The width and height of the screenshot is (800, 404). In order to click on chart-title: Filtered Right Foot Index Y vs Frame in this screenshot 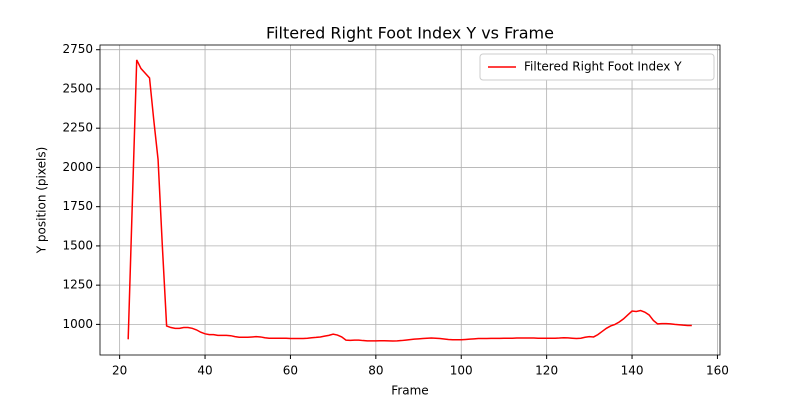, I will do `click(410, 33)`.